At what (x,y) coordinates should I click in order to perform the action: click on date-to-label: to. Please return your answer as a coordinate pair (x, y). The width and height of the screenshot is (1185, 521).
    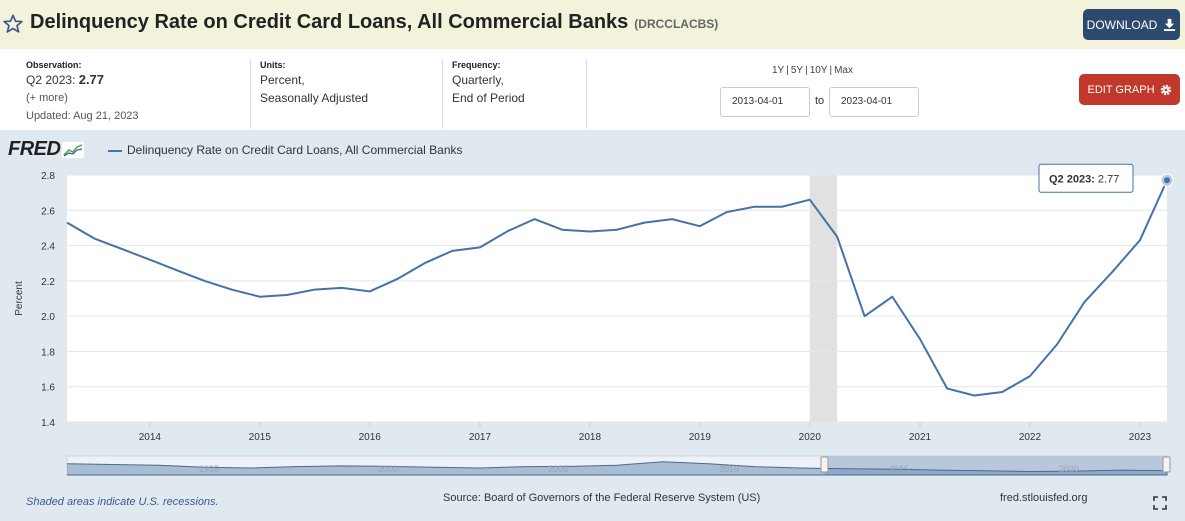
    Looking at the image, I should click on (820, 101).